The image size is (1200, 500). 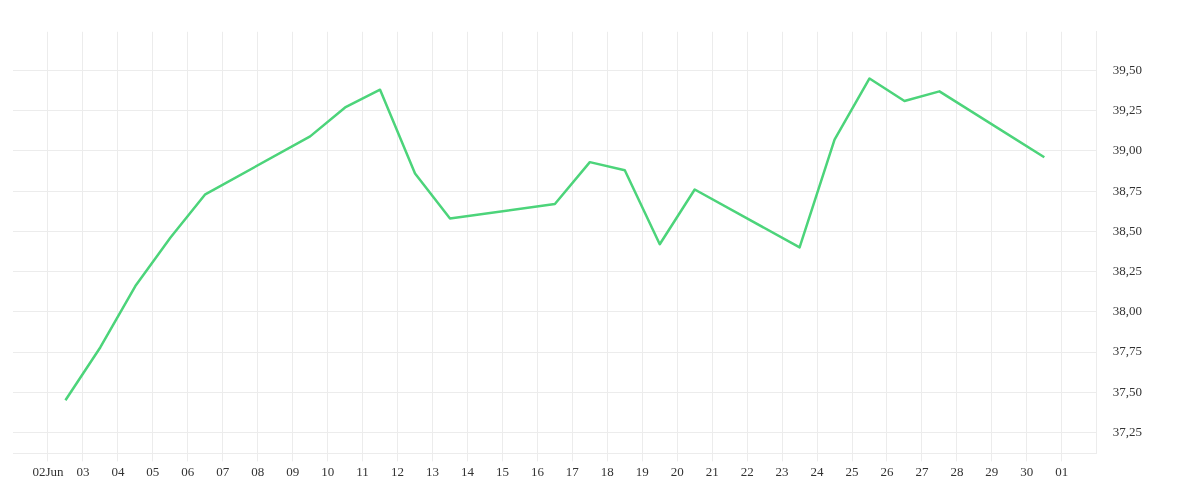 What do you see at coordinates (922, 471) in the screenshot?
I see `x-tick-label: 27` at bounding box center [922, 471].